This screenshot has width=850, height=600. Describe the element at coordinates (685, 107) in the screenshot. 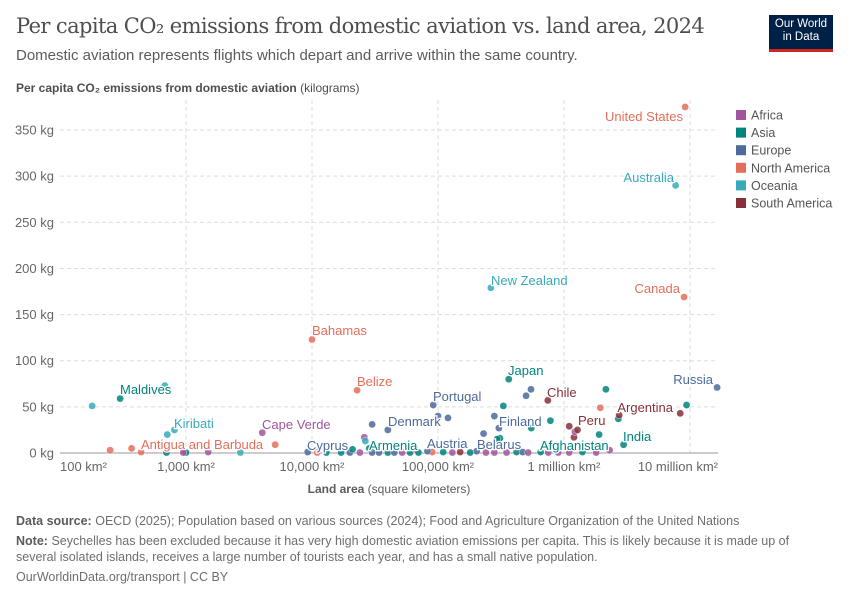

I see `data-point-united-states` at that location.